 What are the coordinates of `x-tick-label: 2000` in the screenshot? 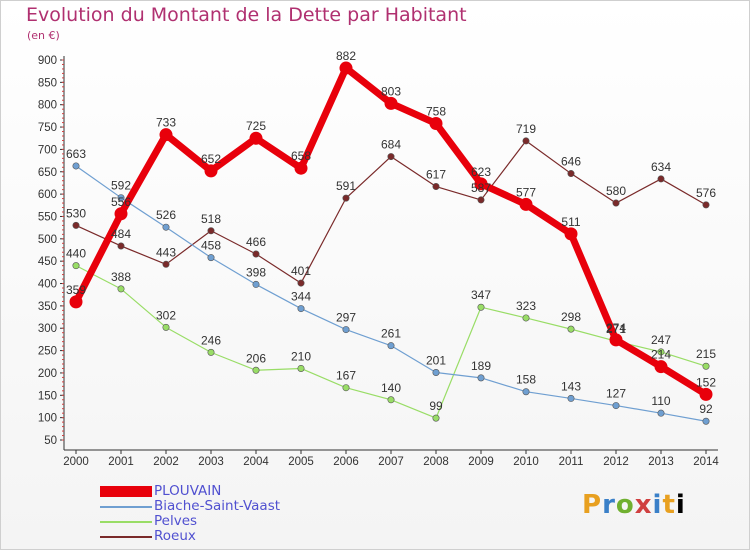 It's located at (76, 462).